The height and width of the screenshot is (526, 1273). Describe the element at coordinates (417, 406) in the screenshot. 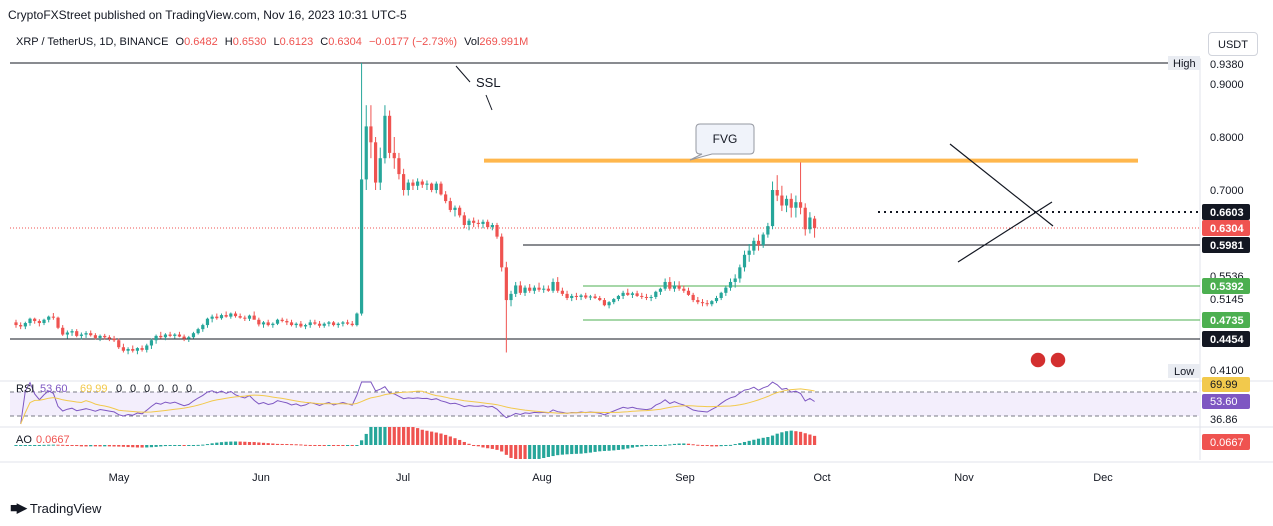

I see `rsi-ma-line` at that location.